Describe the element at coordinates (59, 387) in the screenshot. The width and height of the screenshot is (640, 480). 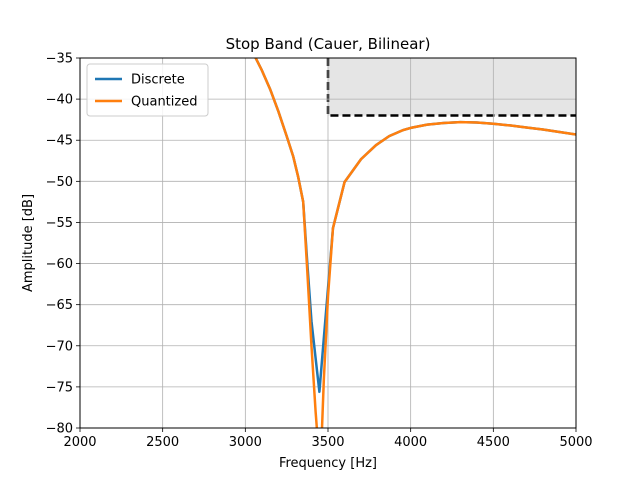
I see `y-tick-label: −75` at that location.